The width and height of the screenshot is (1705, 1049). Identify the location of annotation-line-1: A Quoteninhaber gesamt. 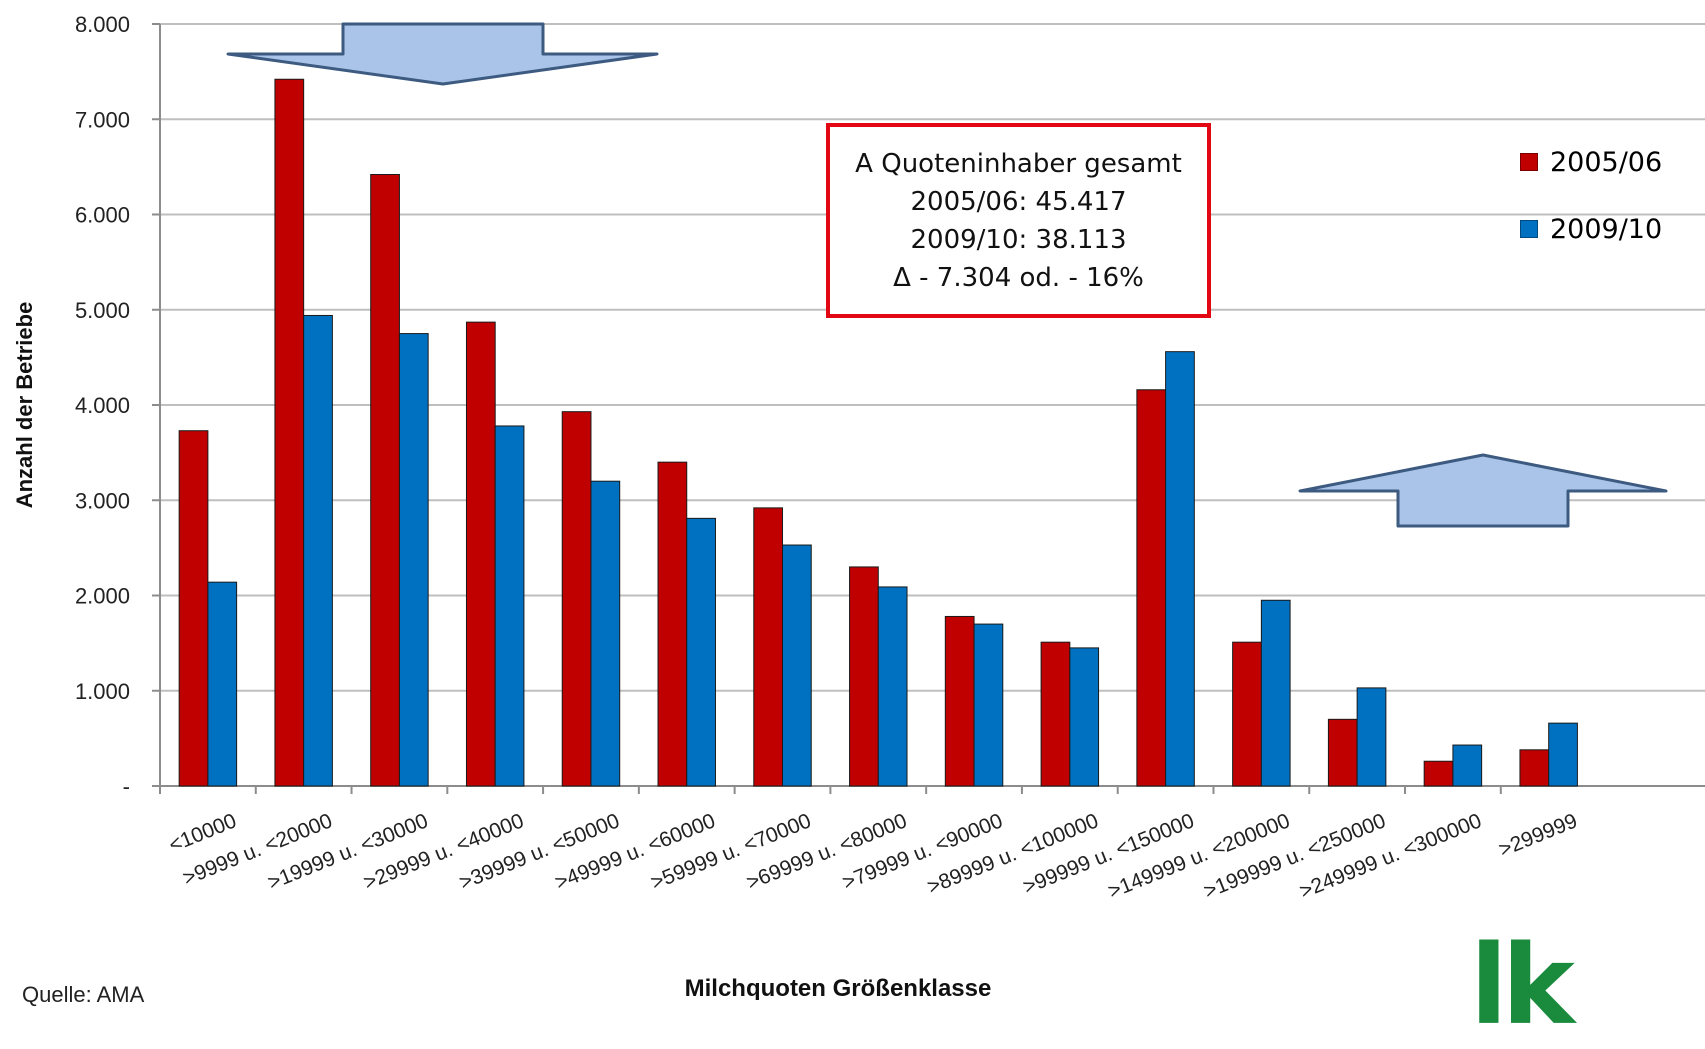
(1018, 164).